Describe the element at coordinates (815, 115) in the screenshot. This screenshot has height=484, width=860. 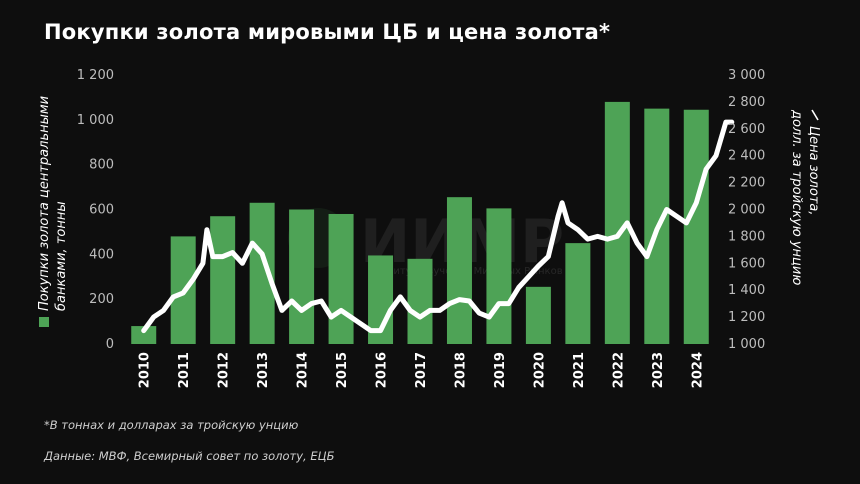
I see `line-legend-swatch` at that location.